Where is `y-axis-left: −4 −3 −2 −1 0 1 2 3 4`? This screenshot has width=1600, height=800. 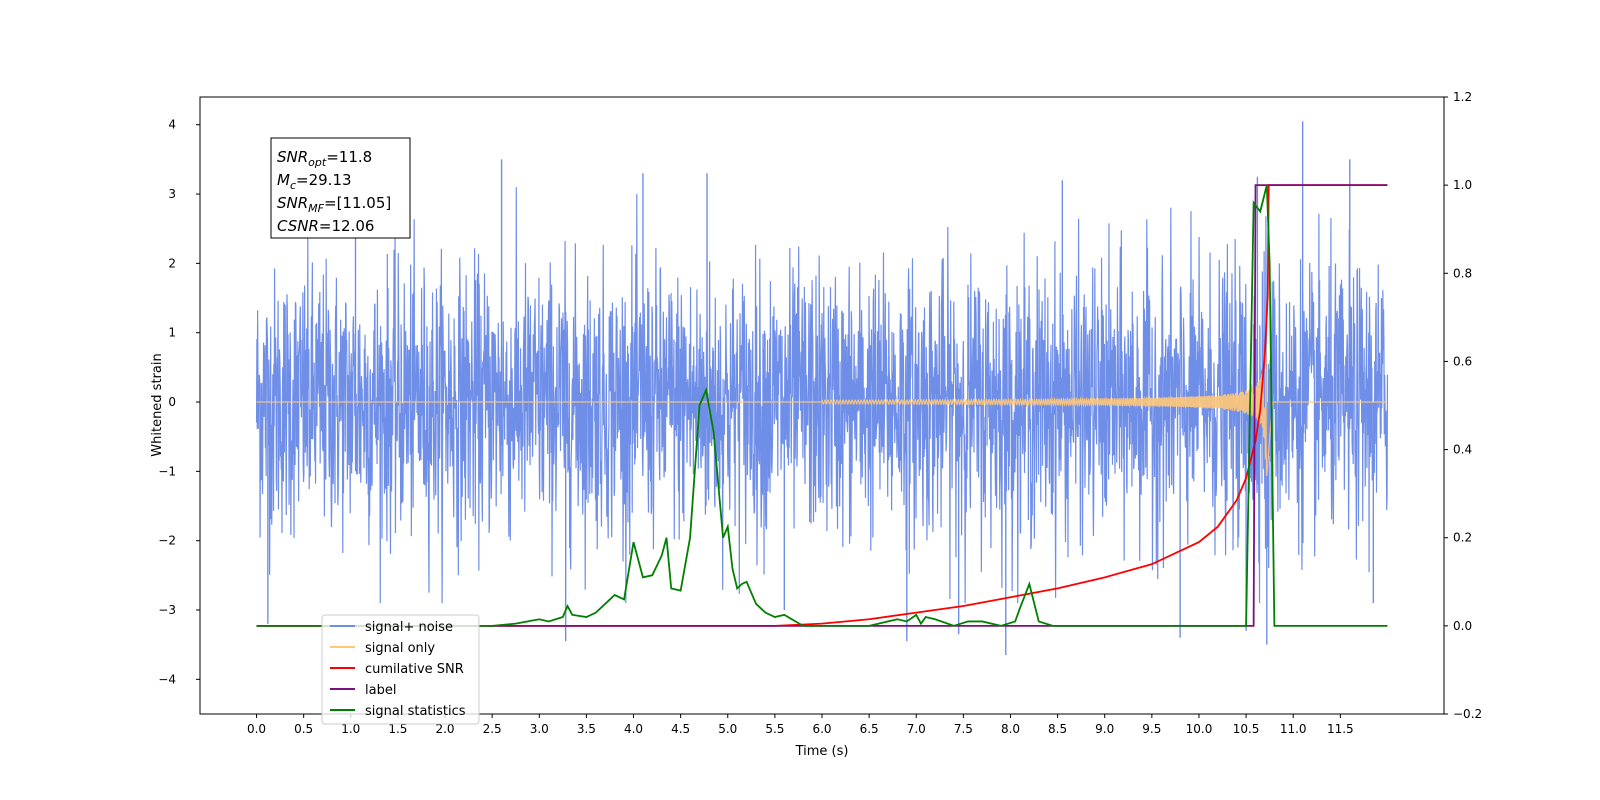
y-axis-left: −4 −3 −2 −1 0 1 2 3 4 is located at coordinates (179, 402).